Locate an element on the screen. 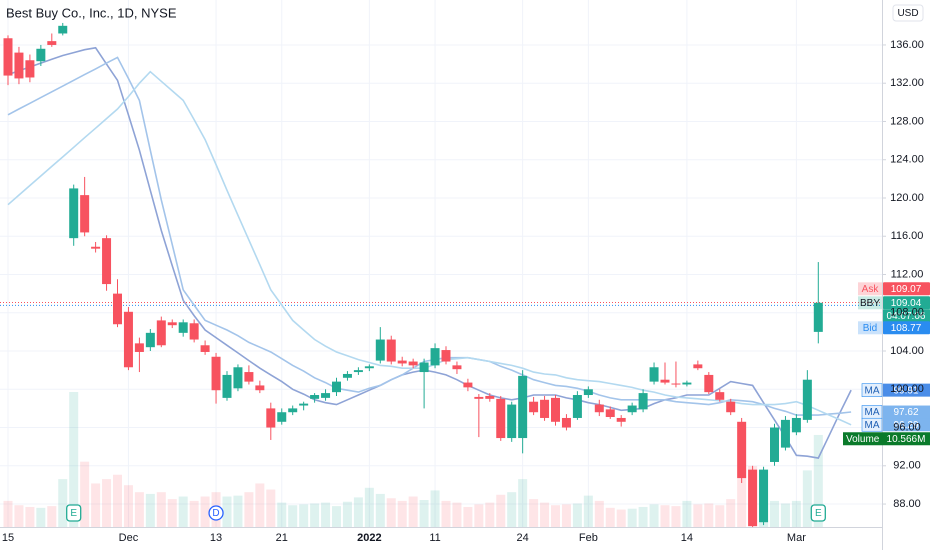  countdown: 04:07:06 is located at coordinates (906, 316).